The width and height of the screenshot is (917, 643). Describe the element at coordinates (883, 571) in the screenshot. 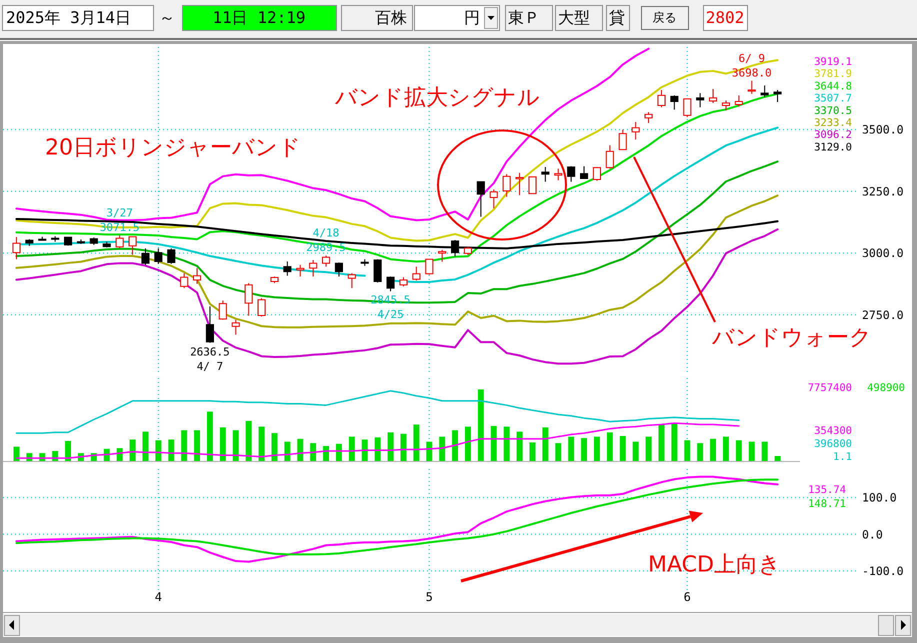

I see `y-tick-label: -100.0` at that location.